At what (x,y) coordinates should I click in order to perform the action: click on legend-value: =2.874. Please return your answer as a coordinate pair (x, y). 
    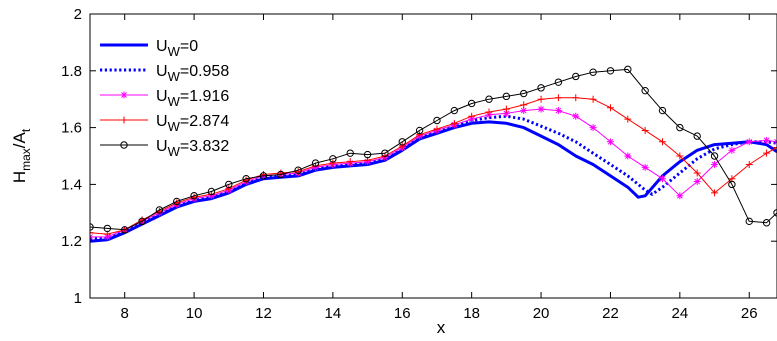
    Looking at the image, I should click on (204, 121).